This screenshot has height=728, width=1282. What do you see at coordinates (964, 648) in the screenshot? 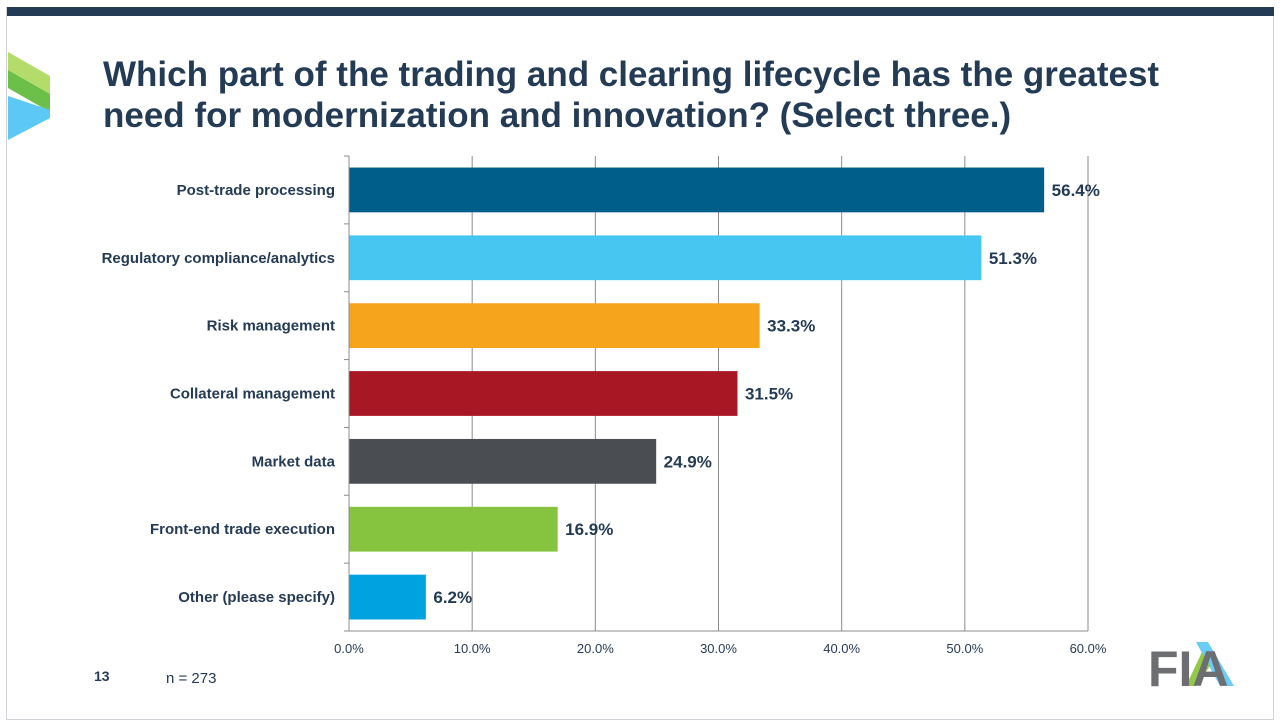
I see `x-tick-label: 50.0%` at bounding box center [964, 648].